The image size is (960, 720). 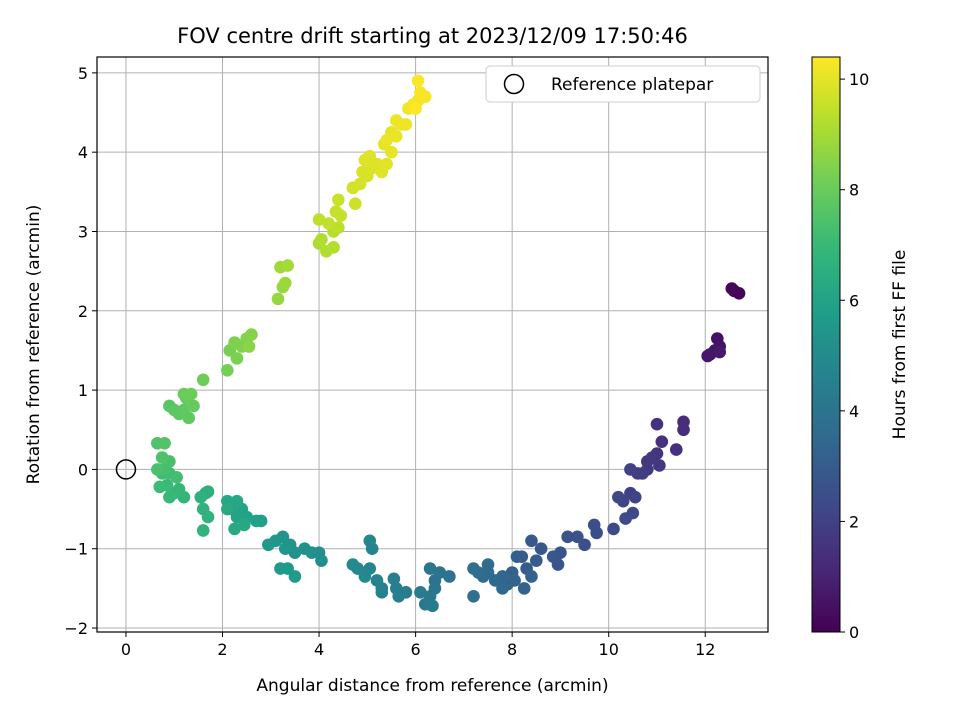 What do you see at coordinates (80, 351) in the screenshot?
I see `y-axis-ticks: −2 −1 0 1 2 3 4 5` at bounding box center [80, 351].